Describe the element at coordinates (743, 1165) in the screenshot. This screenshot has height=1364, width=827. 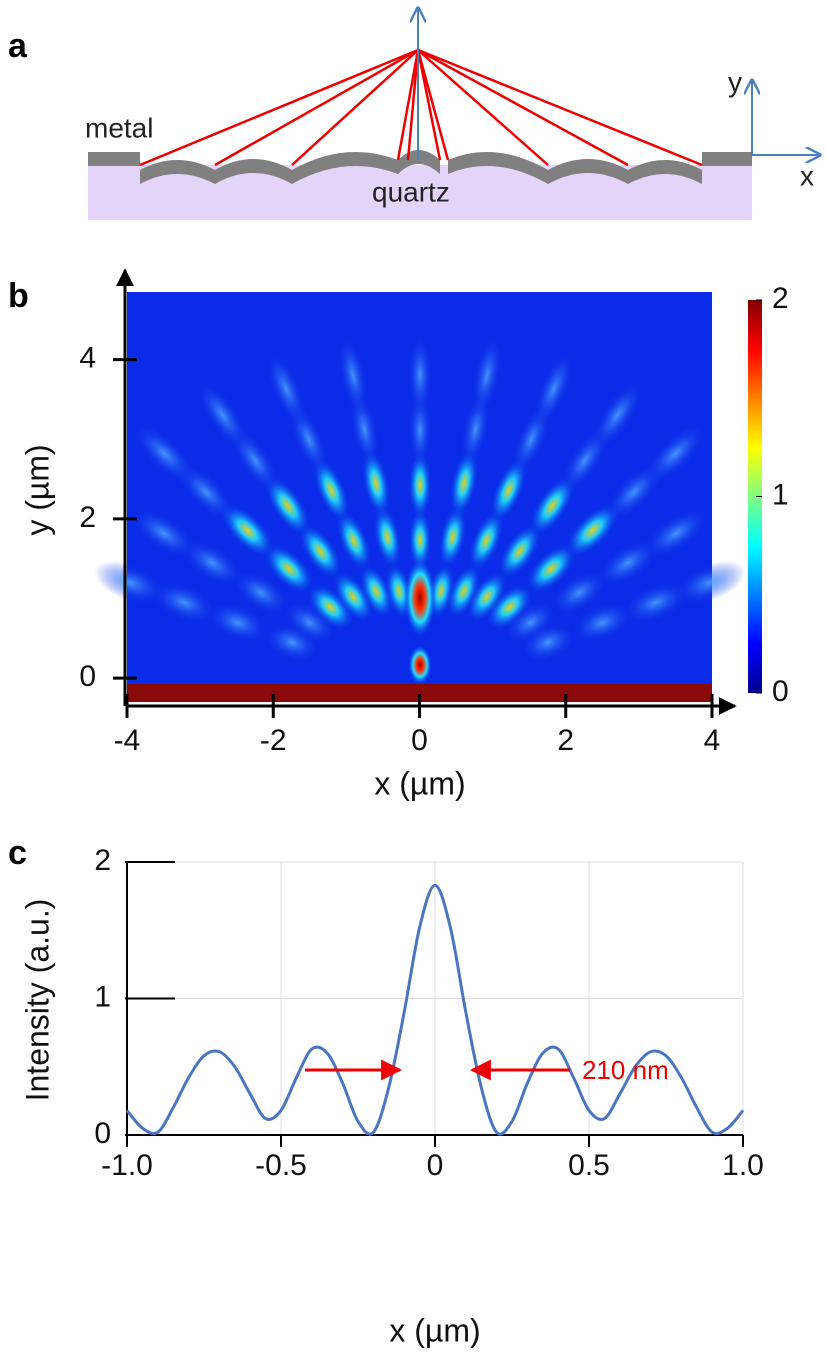
I see `x-tick-label: 1.0` at that location.